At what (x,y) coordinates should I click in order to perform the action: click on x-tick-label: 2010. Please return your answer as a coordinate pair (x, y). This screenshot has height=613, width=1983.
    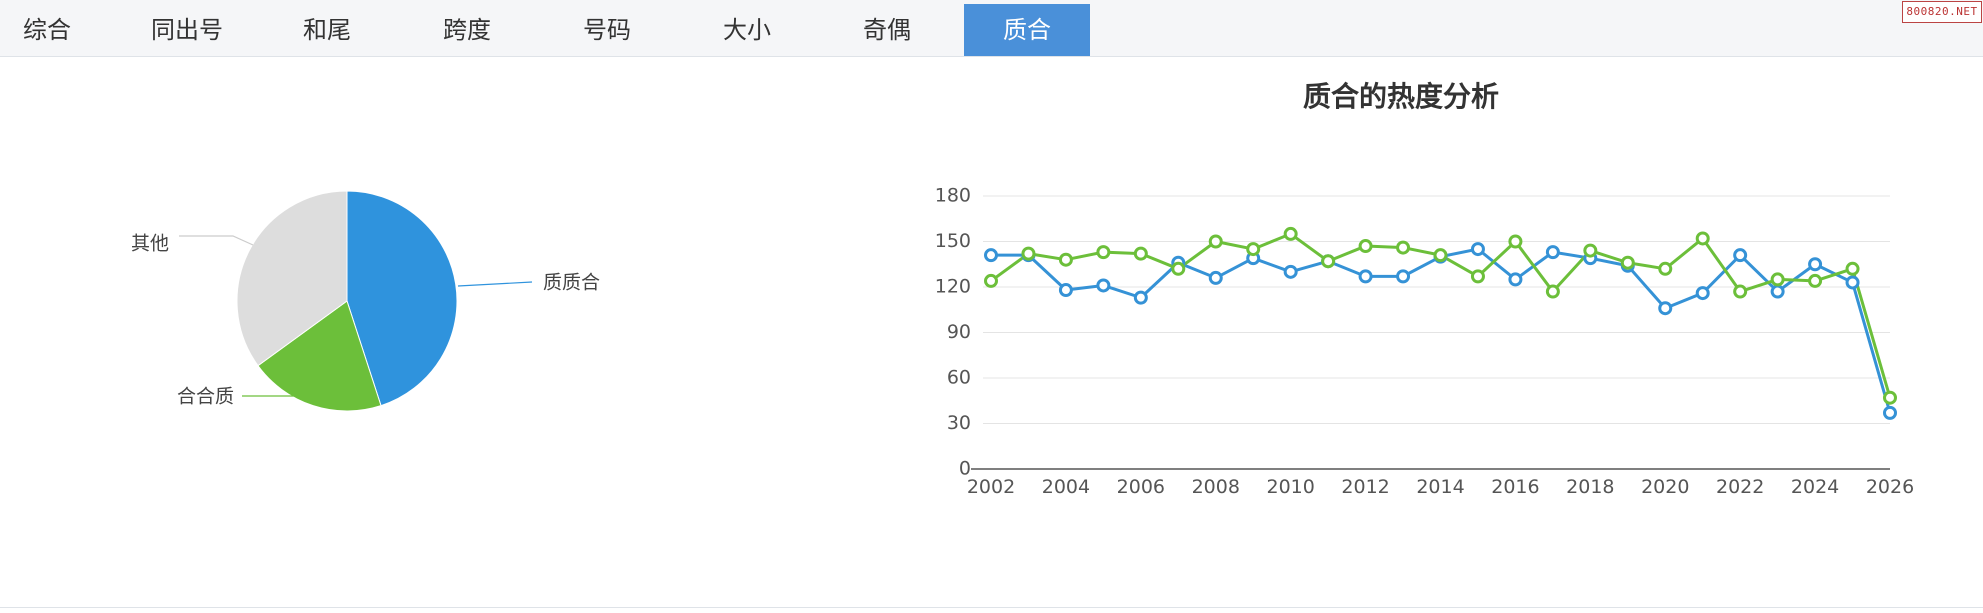
    Looking at the image, I should click on (1290, 487).